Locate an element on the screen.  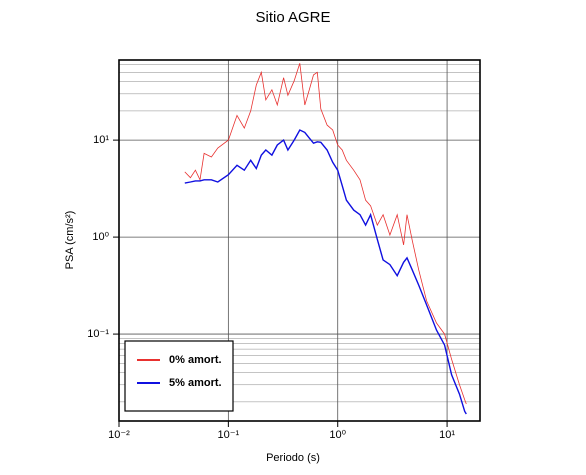
chart-title: Sitio AGRE is located at coordinates (292, 17).